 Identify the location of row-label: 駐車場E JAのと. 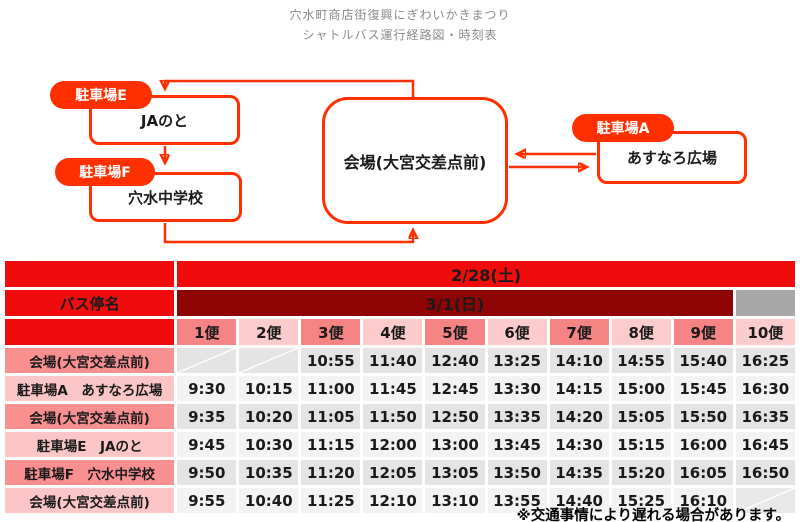
(90, 444).